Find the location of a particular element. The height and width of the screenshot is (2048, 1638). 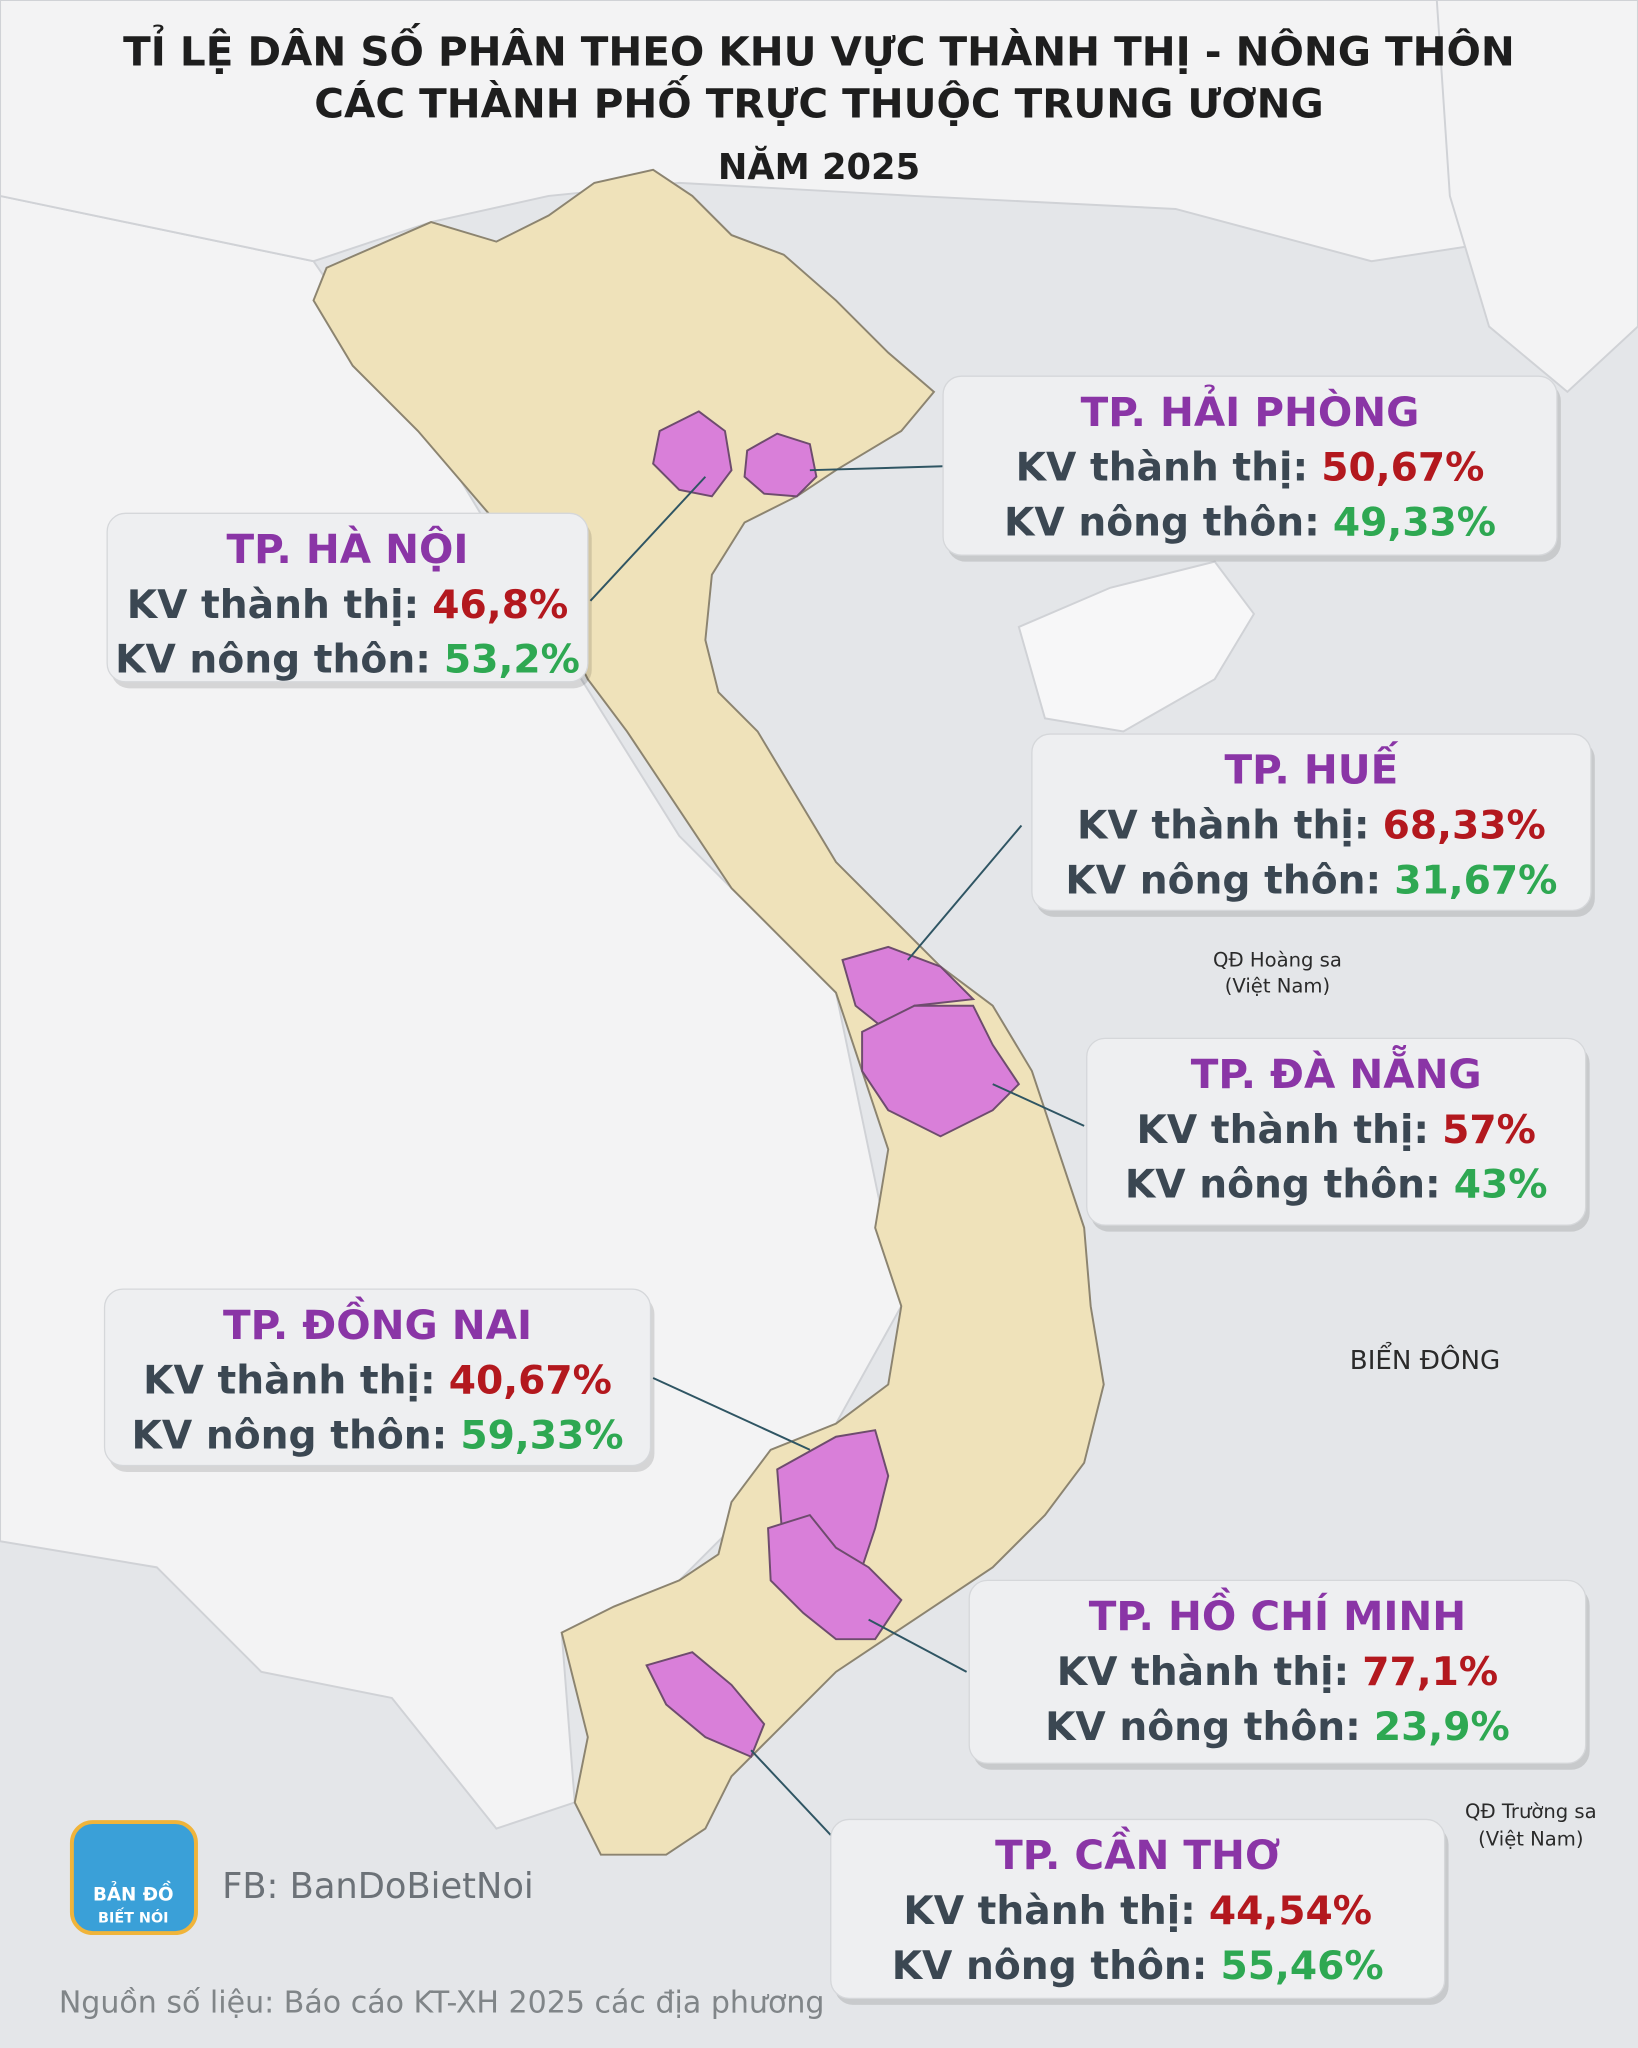

share-line: KV thành thị: 57% is located at coordinates (1336, 1130).